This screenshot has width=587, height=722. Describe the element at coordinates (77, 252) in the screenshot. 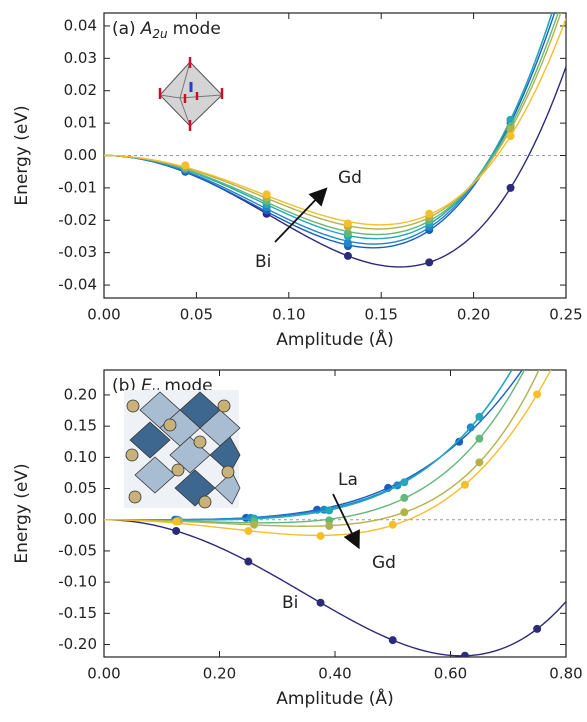

I see `y-tick-label: -0.03` at that location.